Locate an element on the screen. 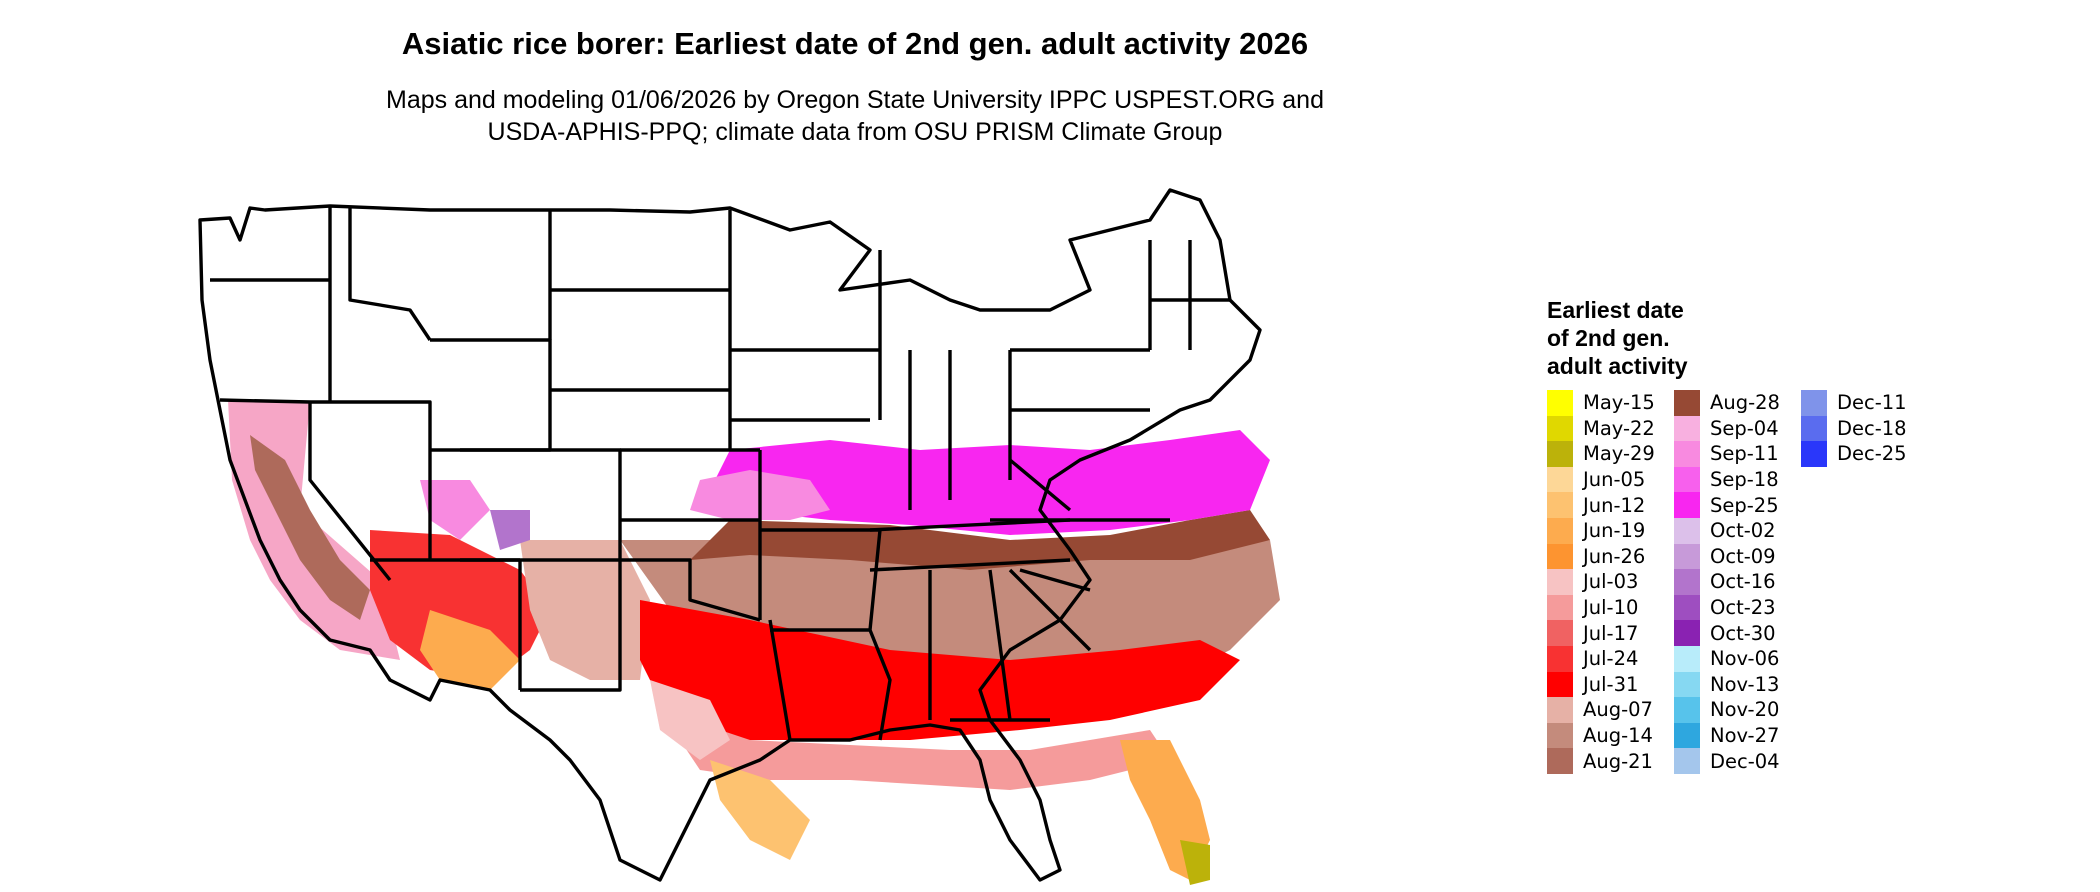  legend-item: Jul-31 is located at coordinates (1601, 684).